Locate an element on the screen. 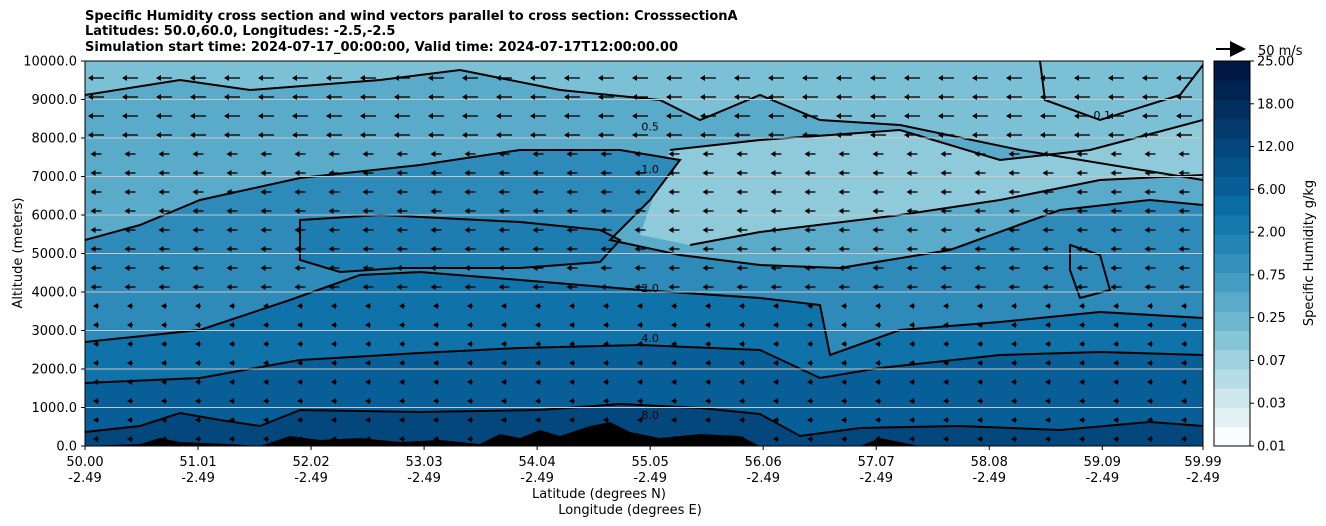 Image resolution: width=1326 pixels, height=526 pixels. humidity-band-dry-plume is located at coordinates (921, 182).